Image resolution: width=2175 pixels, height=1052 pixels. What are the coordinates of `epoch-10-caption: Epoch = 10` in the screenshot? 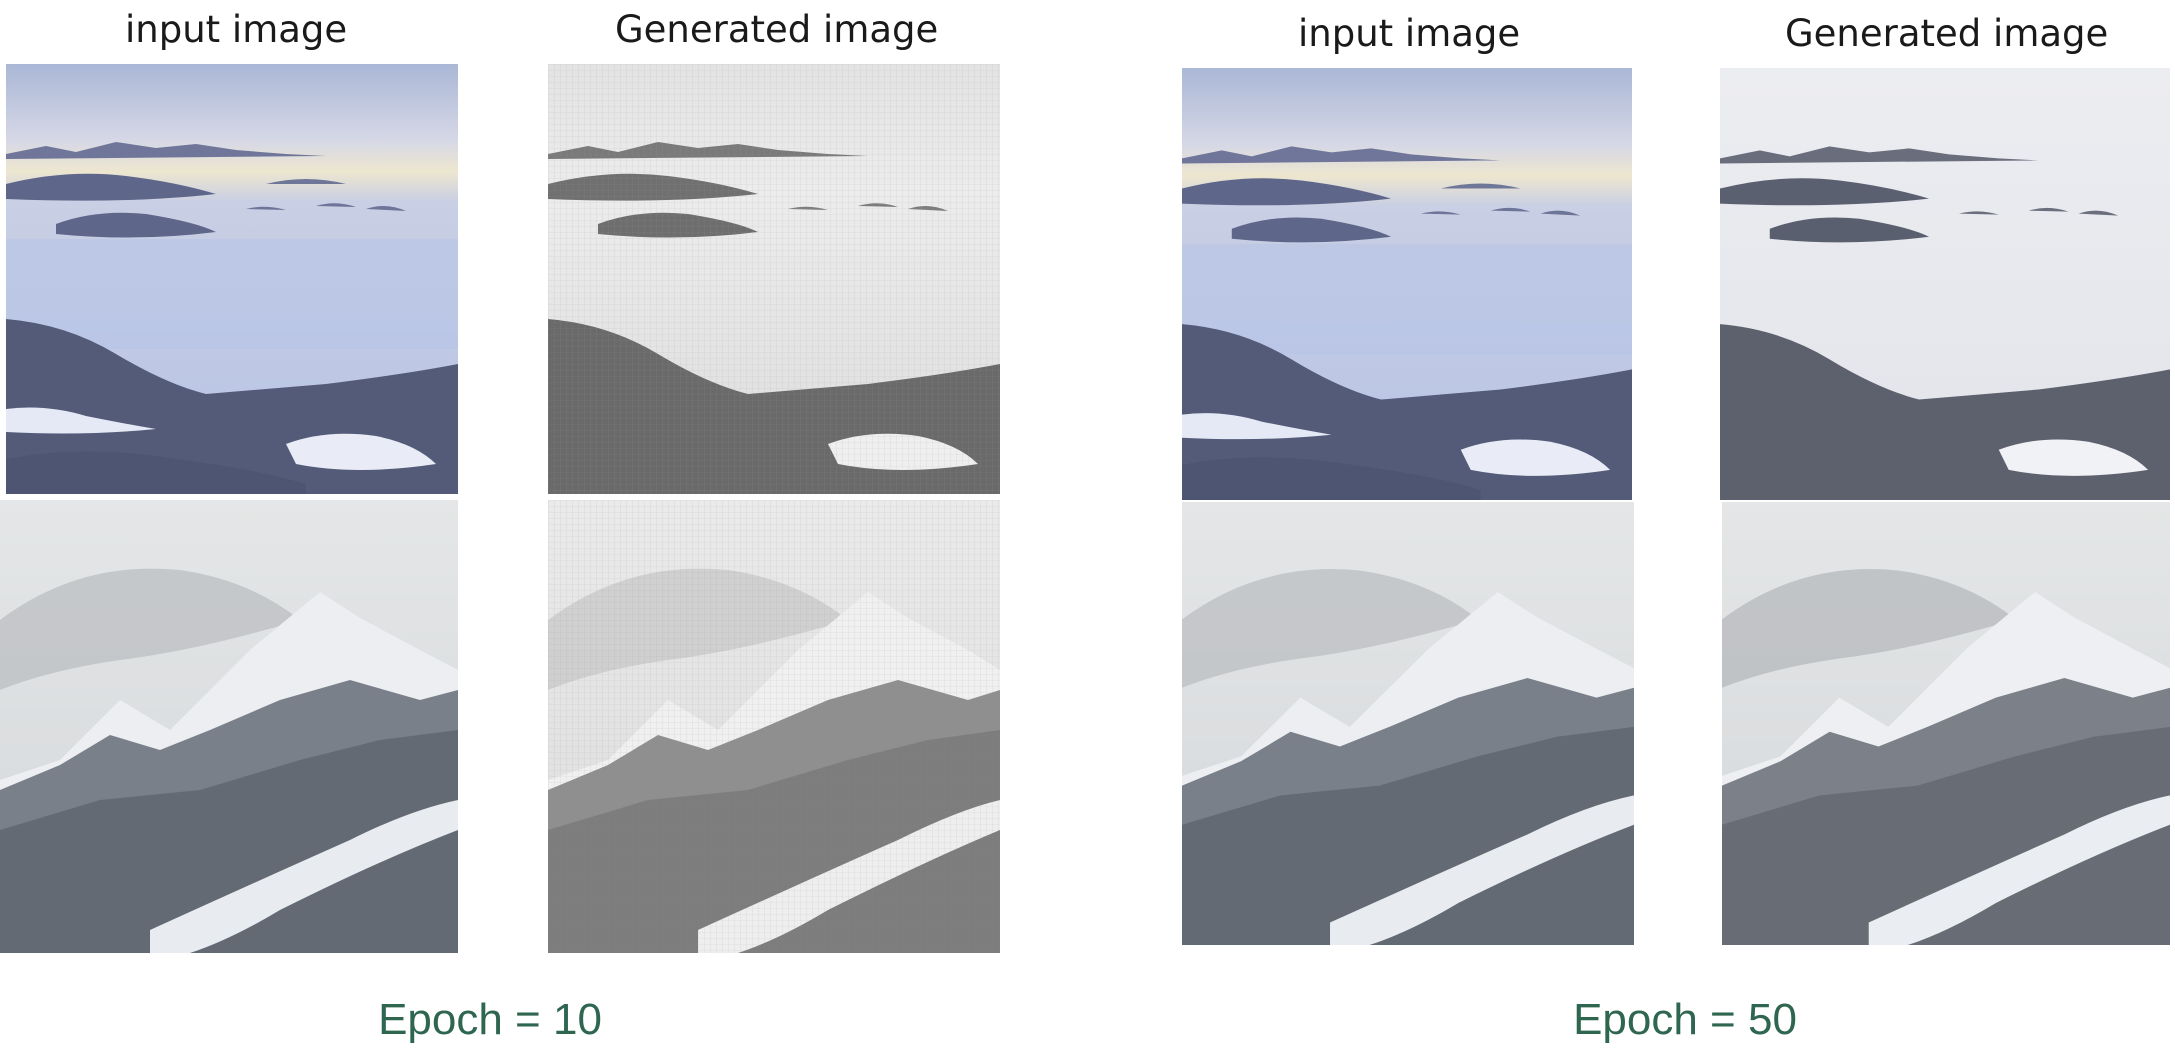 It's located at (490, 1019).